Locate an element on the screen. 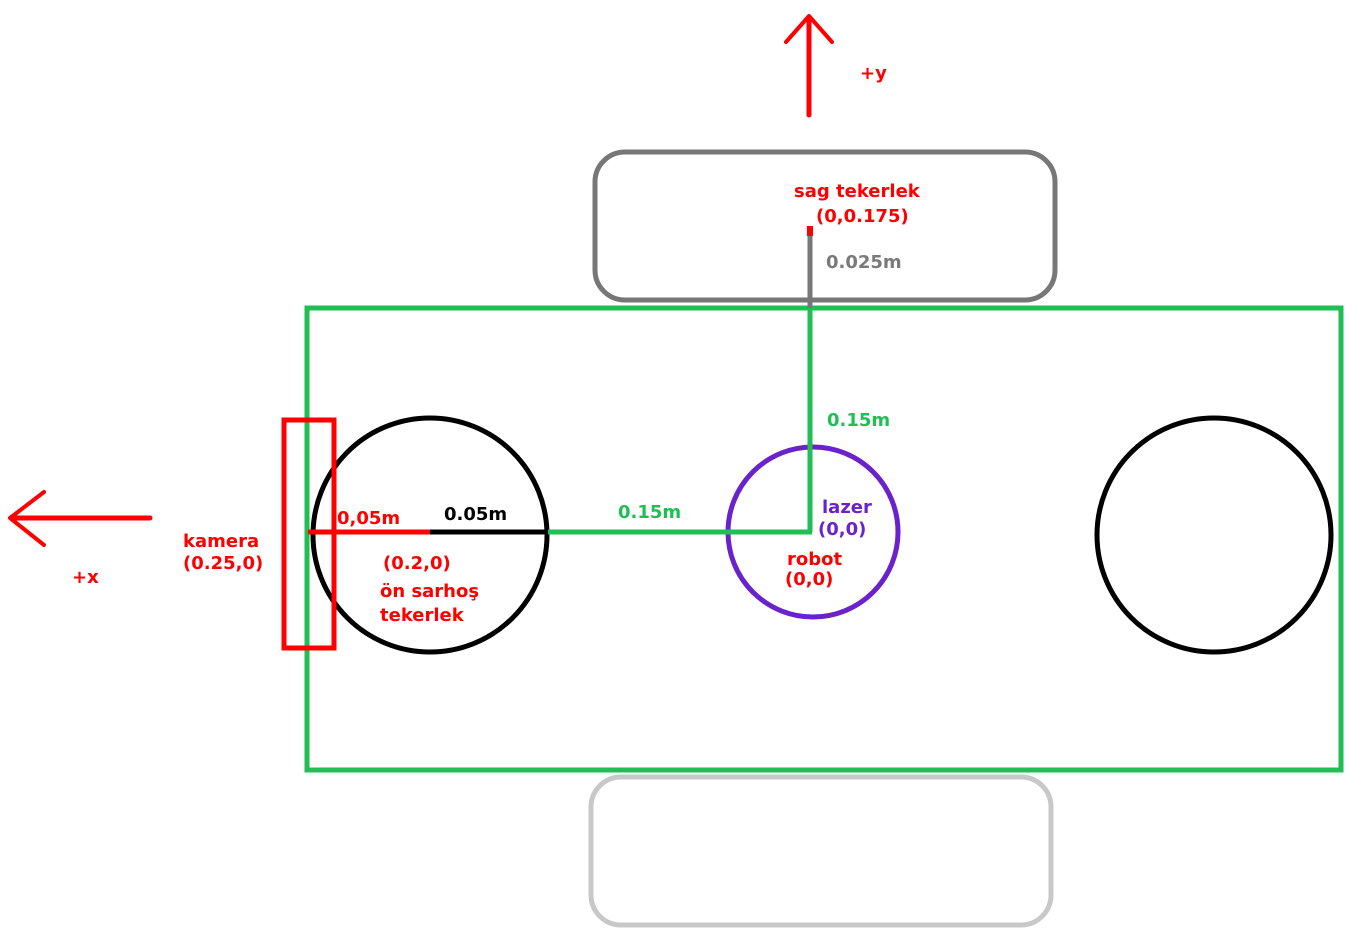 This screenshot has width=1347, height=931. camera-name: kamera is located at coordinates (221, 541).